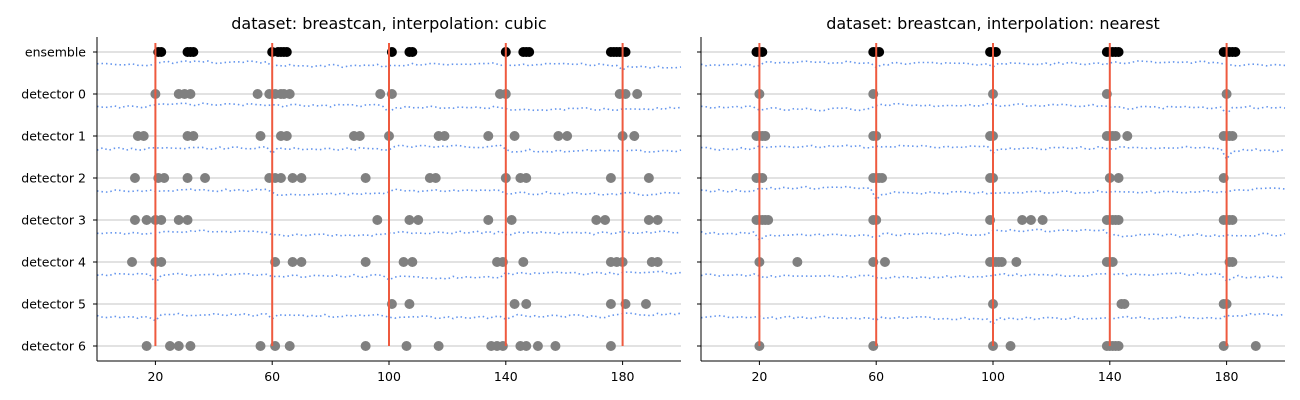 The width and height of the screenshot is (1300, 400). What do you see at coordinates (388, 23) in the screenshot?
I see `chart-title: dataset: breastcan, interpolation: cubic` at bounding box center [388, 23].